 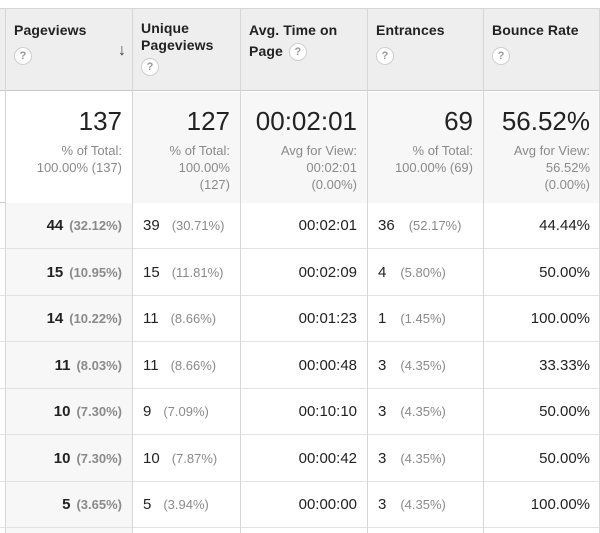 I want to click on cell-avg-time: 00:00:42, so click(x=304, y=459).